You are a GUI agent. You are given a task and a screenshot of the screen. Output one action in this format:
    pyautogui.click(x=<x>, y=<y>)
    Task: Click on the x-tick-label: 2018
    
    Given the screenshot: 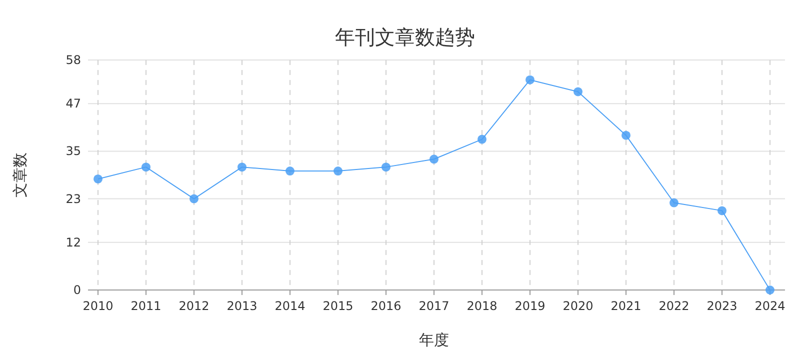 What is the action you would take?
    pyautogui.click(x=482, y=306)
    